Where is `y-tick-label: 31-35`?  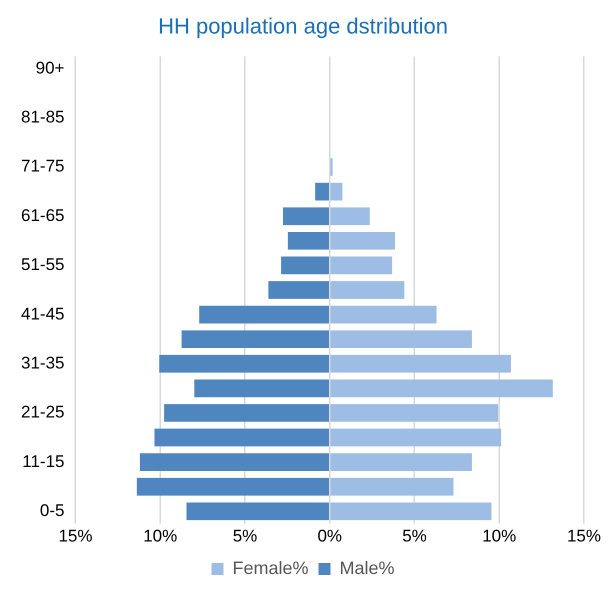 y-tick-label: 31-35 is located at coordinates (42, 362).